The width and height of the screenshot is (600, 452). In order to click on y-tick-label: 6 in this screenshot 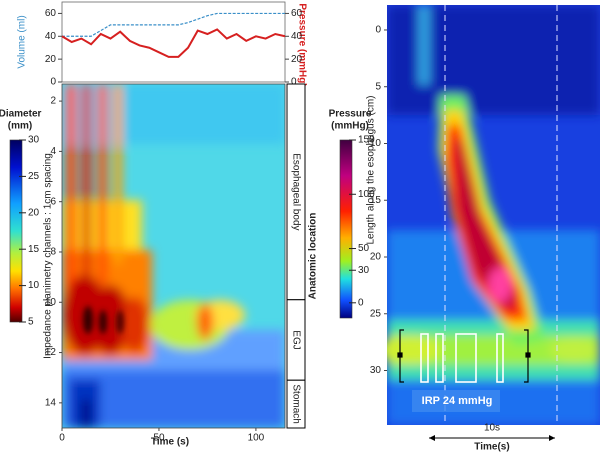, I will do `click(53, 201)`.